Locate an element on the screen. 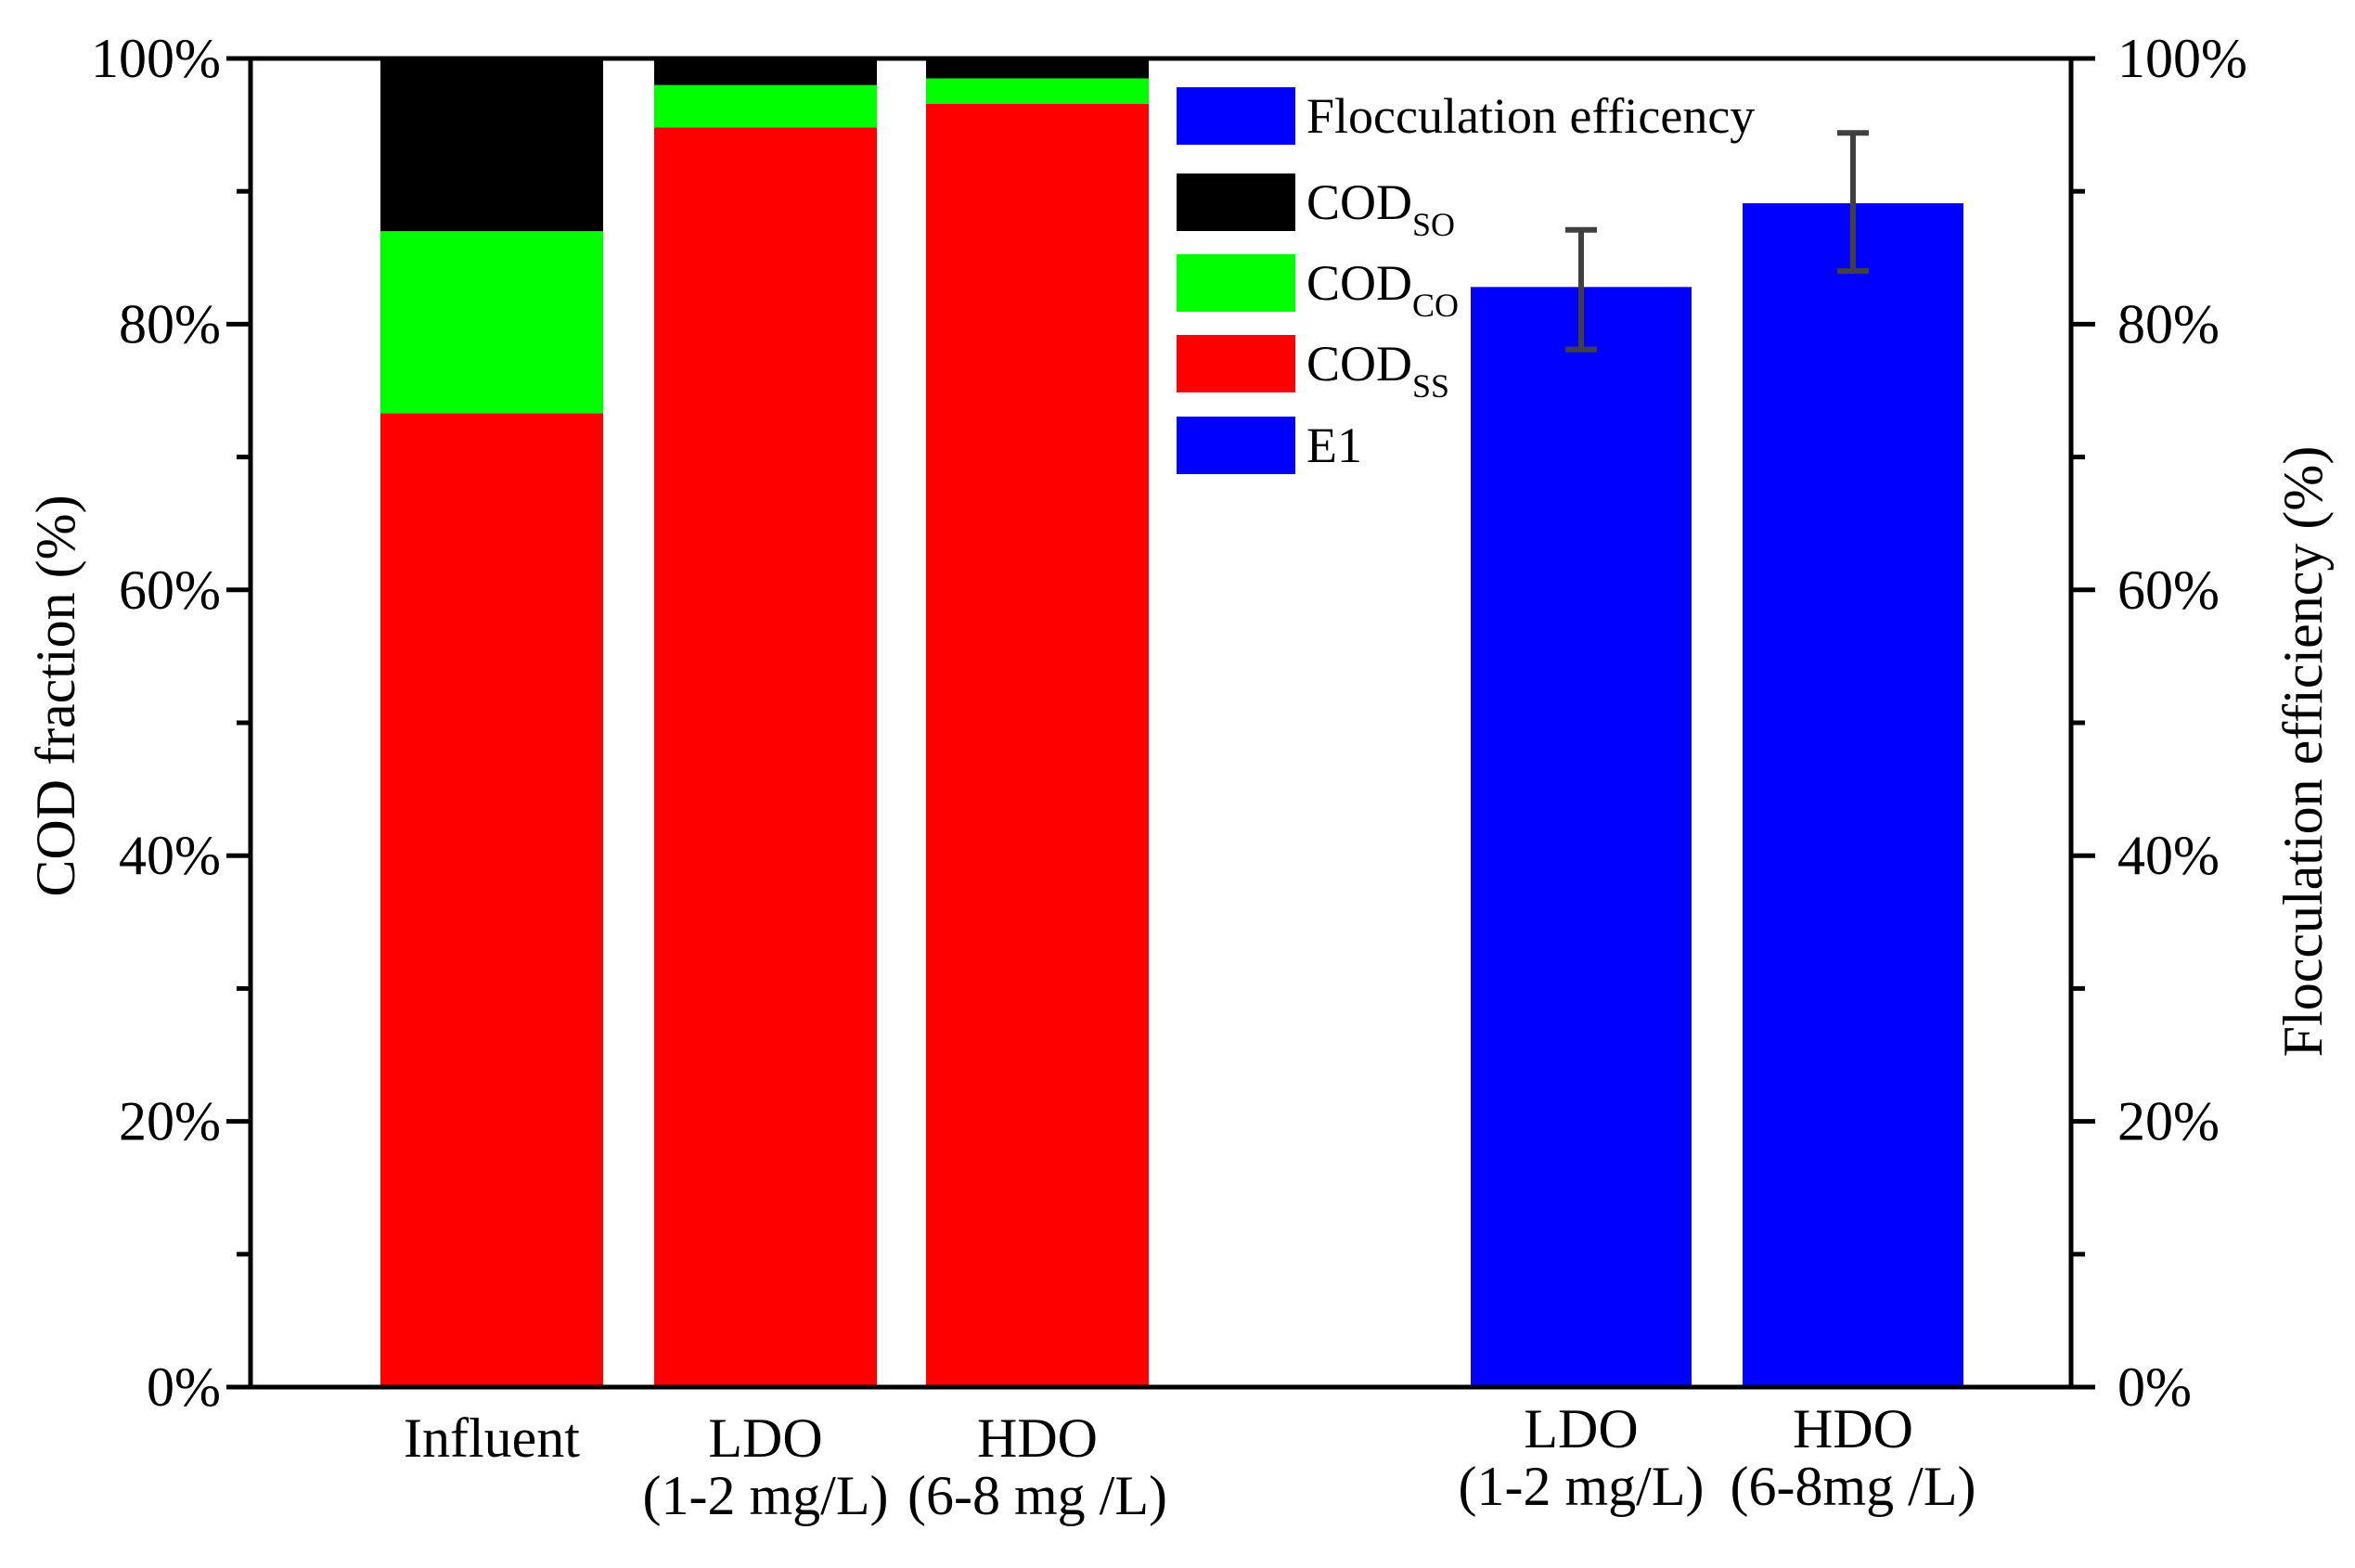 The width and height of the screenshot is (2355, 1568). y-right-tick-label-1: 20% is located at coordinates (2168, 1121).